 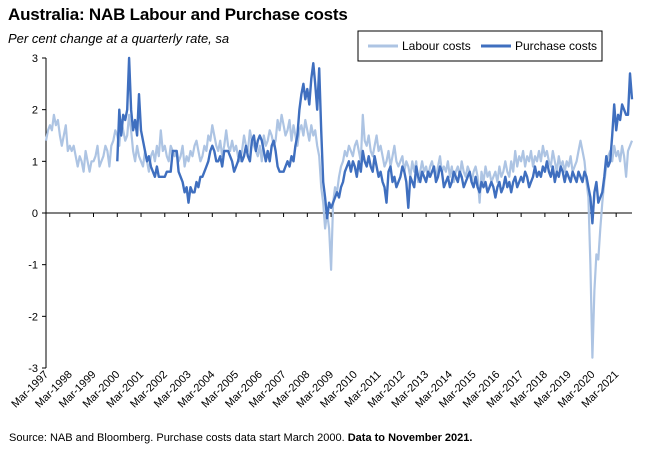 What do you see at coordinates (33, 369) in the screenshot?
I see `y-tick-label: -3` at bounding box center [33, 369].